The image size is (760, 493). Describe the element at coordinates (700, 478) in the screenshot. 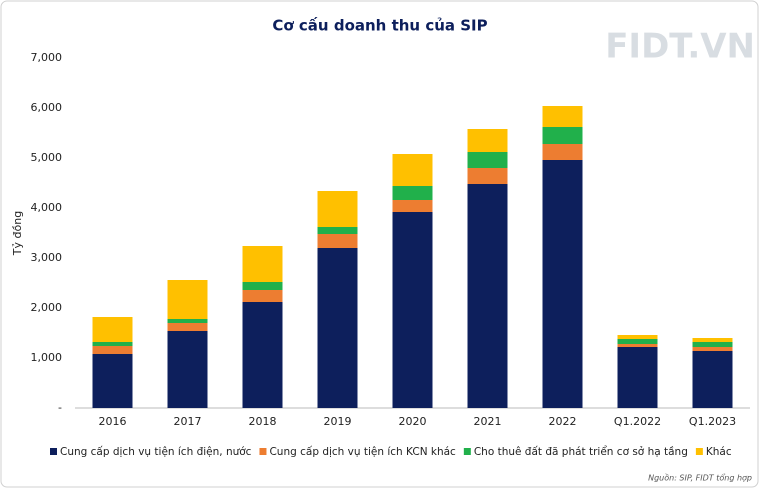

I see `source: Nguồn: SIP, FIDT tổng hợp` at that location.